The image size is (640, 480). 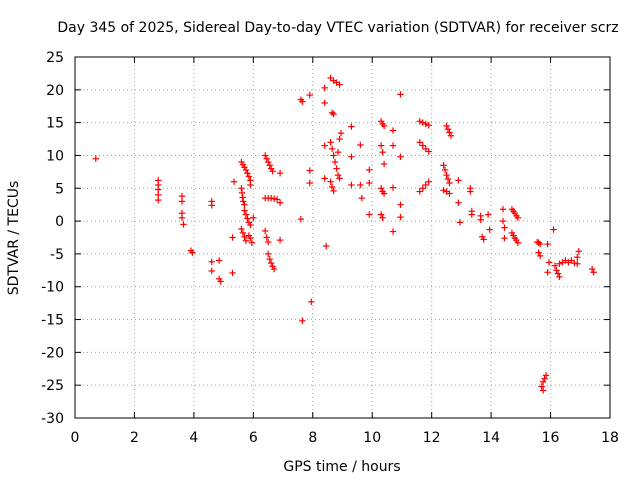 I want to click on x-tick-label: 6, so click(x=253, y=438).